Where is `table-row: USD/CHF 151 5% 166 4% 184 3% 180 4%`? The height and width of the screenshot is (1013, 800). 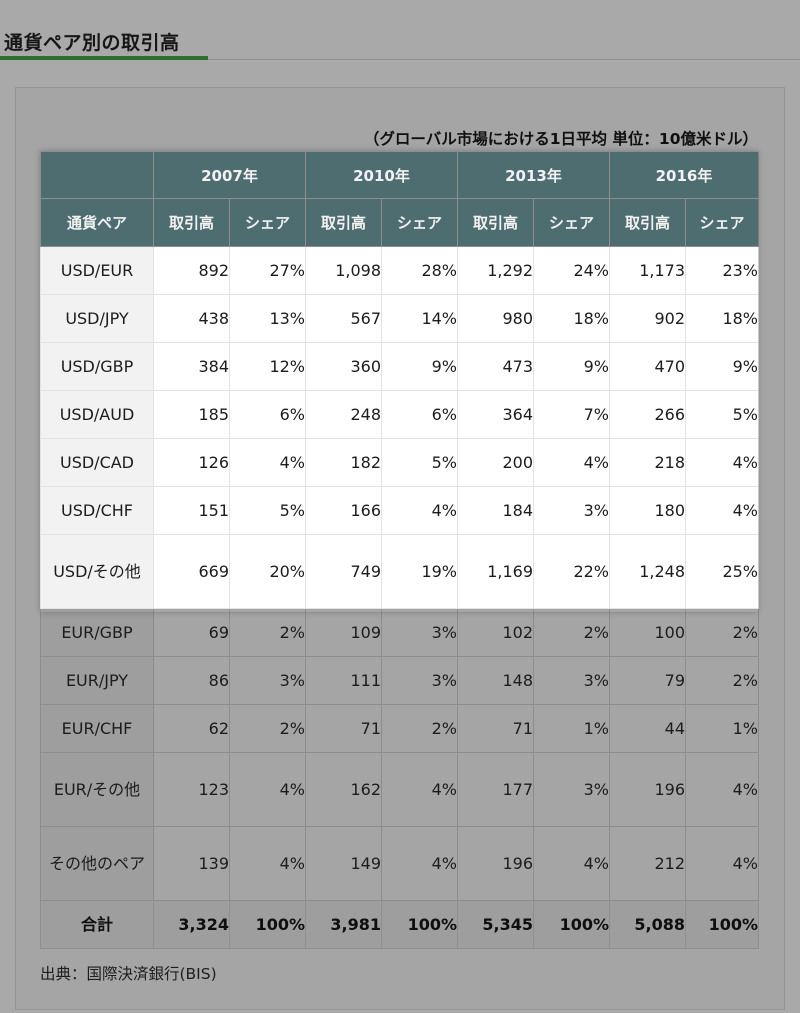 table-row: USD/CHF 151 5% 166 4% 184 3% 180 4% is located at coordinates (399, 510).